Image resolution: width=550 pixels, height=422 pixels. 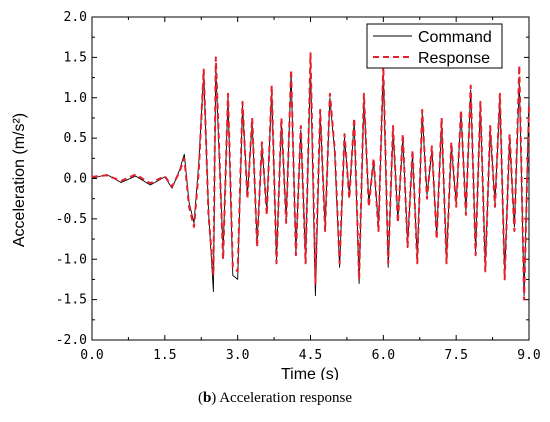 I want to click on y-tick-label: -0.5, so click(x=71, y=219).